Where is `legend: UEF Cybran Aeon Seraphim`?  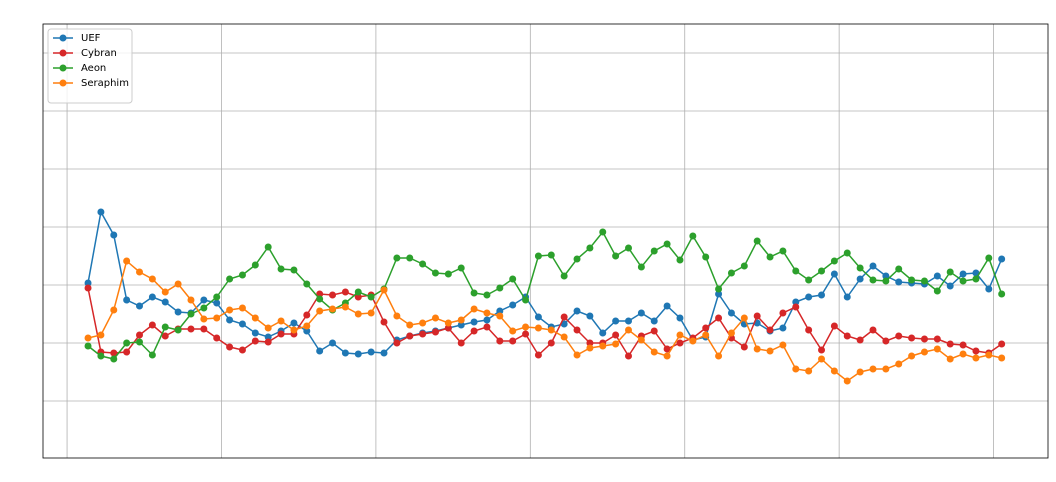
legend: UEF Cybran Aeon Seraphim is located at coordinates (90, 66).